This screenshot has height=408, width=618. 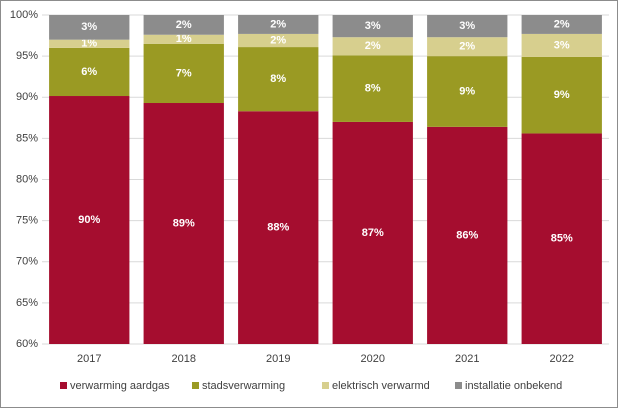 What do you see at coordinates (373, 359) in the screenshot?
I see `x-tick-label: 2020` at bounding box center [373, 359].